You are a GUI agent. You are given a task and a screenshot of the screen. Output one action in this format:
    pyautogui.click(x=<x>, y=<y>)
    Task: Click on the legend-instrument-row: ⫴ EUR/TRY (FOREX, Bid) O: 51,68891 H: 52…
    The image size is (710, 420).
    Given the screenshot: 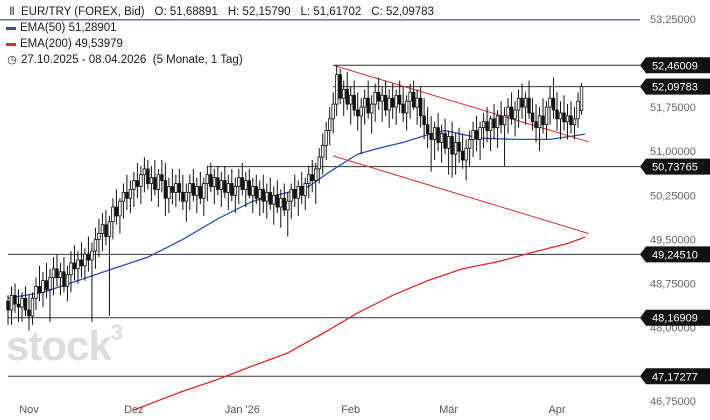 What is the action you would take?
    pyautogui.click(x=220, y=12)
    